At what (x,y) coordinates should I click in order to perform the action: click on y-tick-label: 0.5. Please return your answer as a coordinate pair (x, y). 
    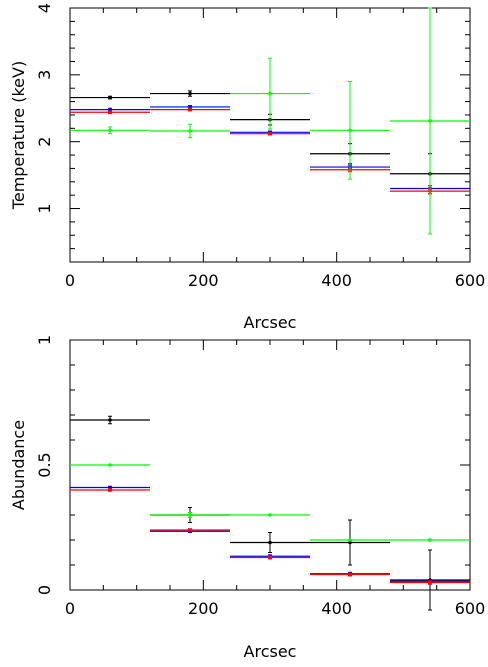
    Looking at the image, I should click on (44, 464).